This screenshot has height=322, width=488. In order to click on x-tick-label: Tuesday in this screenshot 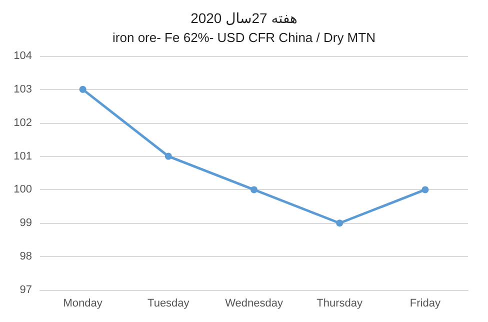, I will do `click(169, 304)`.